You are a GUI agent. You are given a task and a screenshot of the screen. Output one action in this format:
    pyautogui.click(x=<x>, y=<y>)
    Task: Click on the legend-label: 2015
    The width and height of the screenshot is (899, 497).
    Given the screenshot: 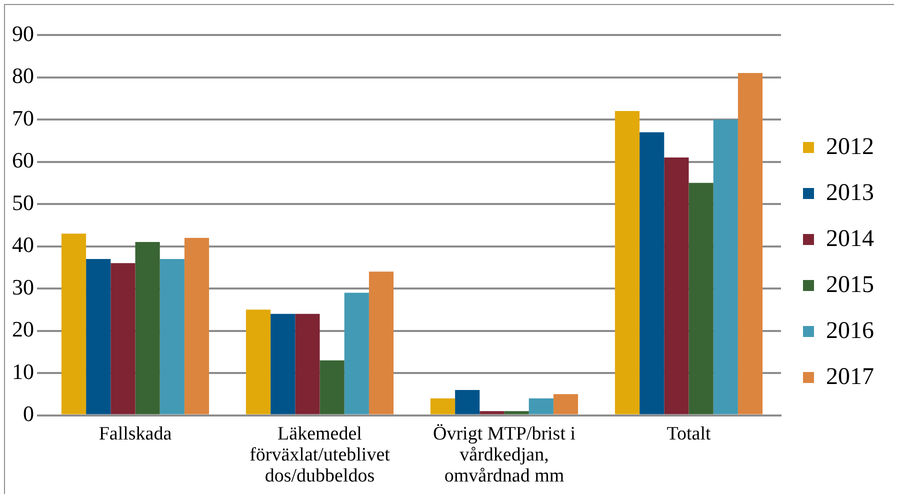 What is the action you would take?
    pyautogui.click(x=850, y=285)
    